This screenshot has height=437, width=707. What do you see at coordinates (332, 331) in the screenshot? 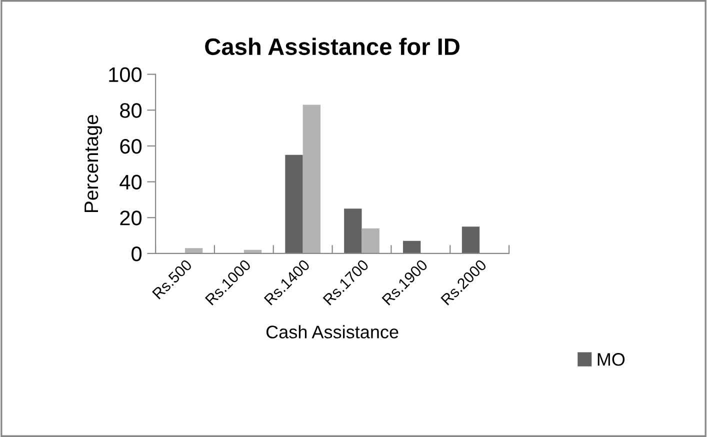
I see `x-axis-title: Cash Assistance` at bounding box center [332, 331].